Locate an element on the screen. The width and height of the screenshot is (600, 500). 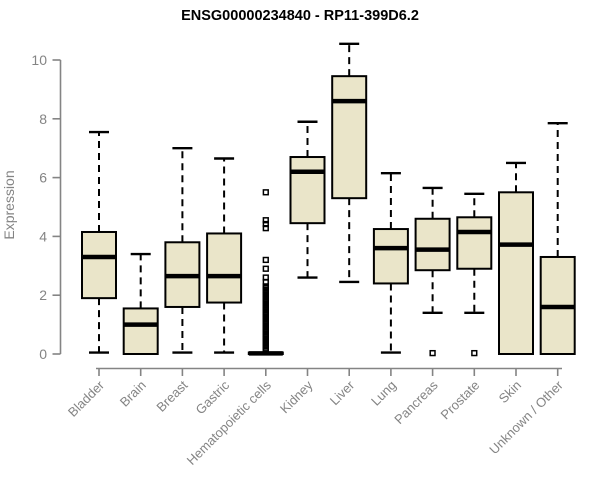
box-skin is located at coordinates (516, 258).